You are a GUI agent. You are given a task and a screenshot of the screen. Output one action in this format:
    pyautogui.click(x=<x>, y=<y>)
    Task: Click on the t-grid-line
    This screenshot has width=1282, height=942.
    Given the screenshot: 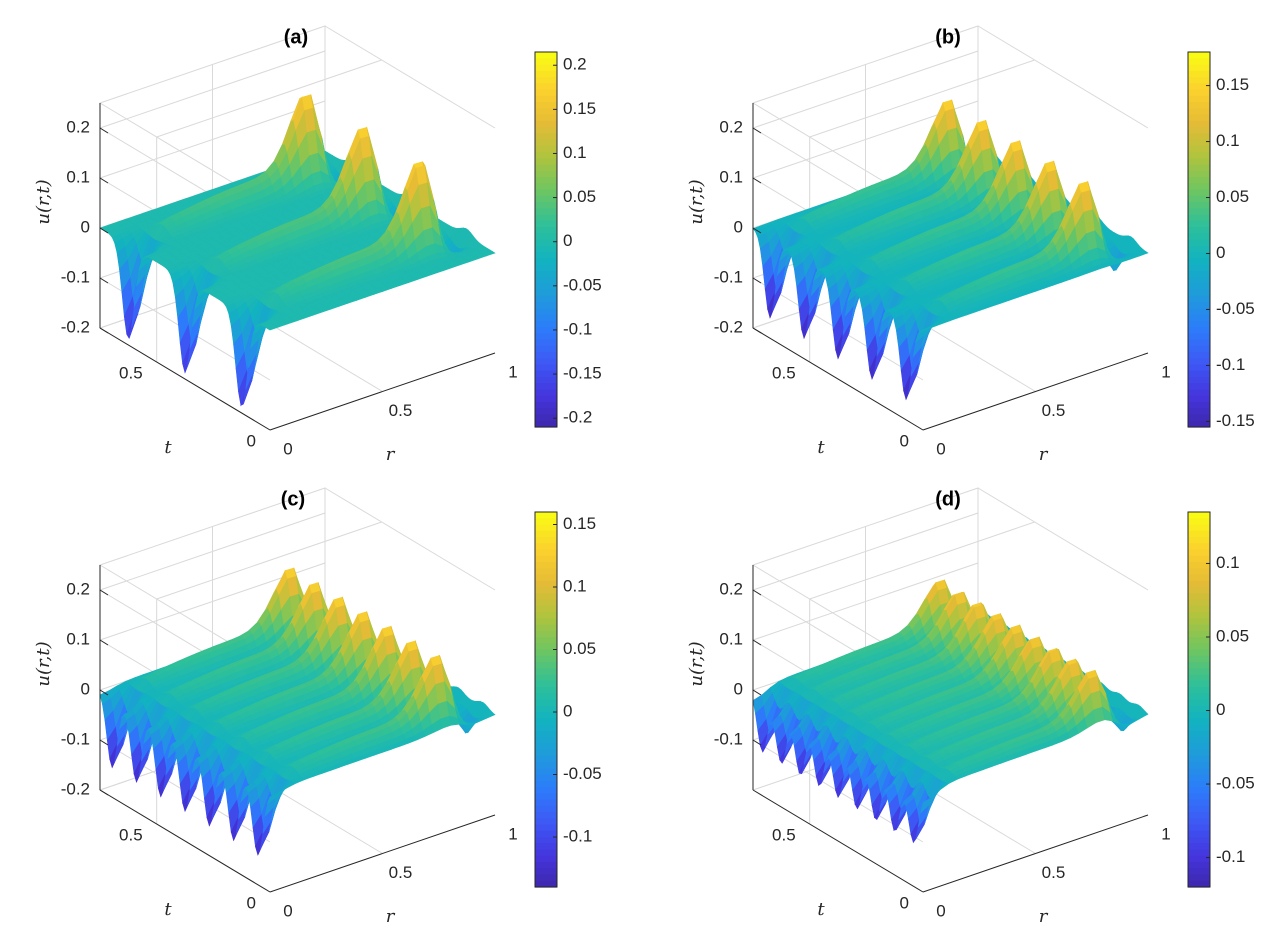 What is the action you would take?
    pyautogui.click(x=269, y=210)
    